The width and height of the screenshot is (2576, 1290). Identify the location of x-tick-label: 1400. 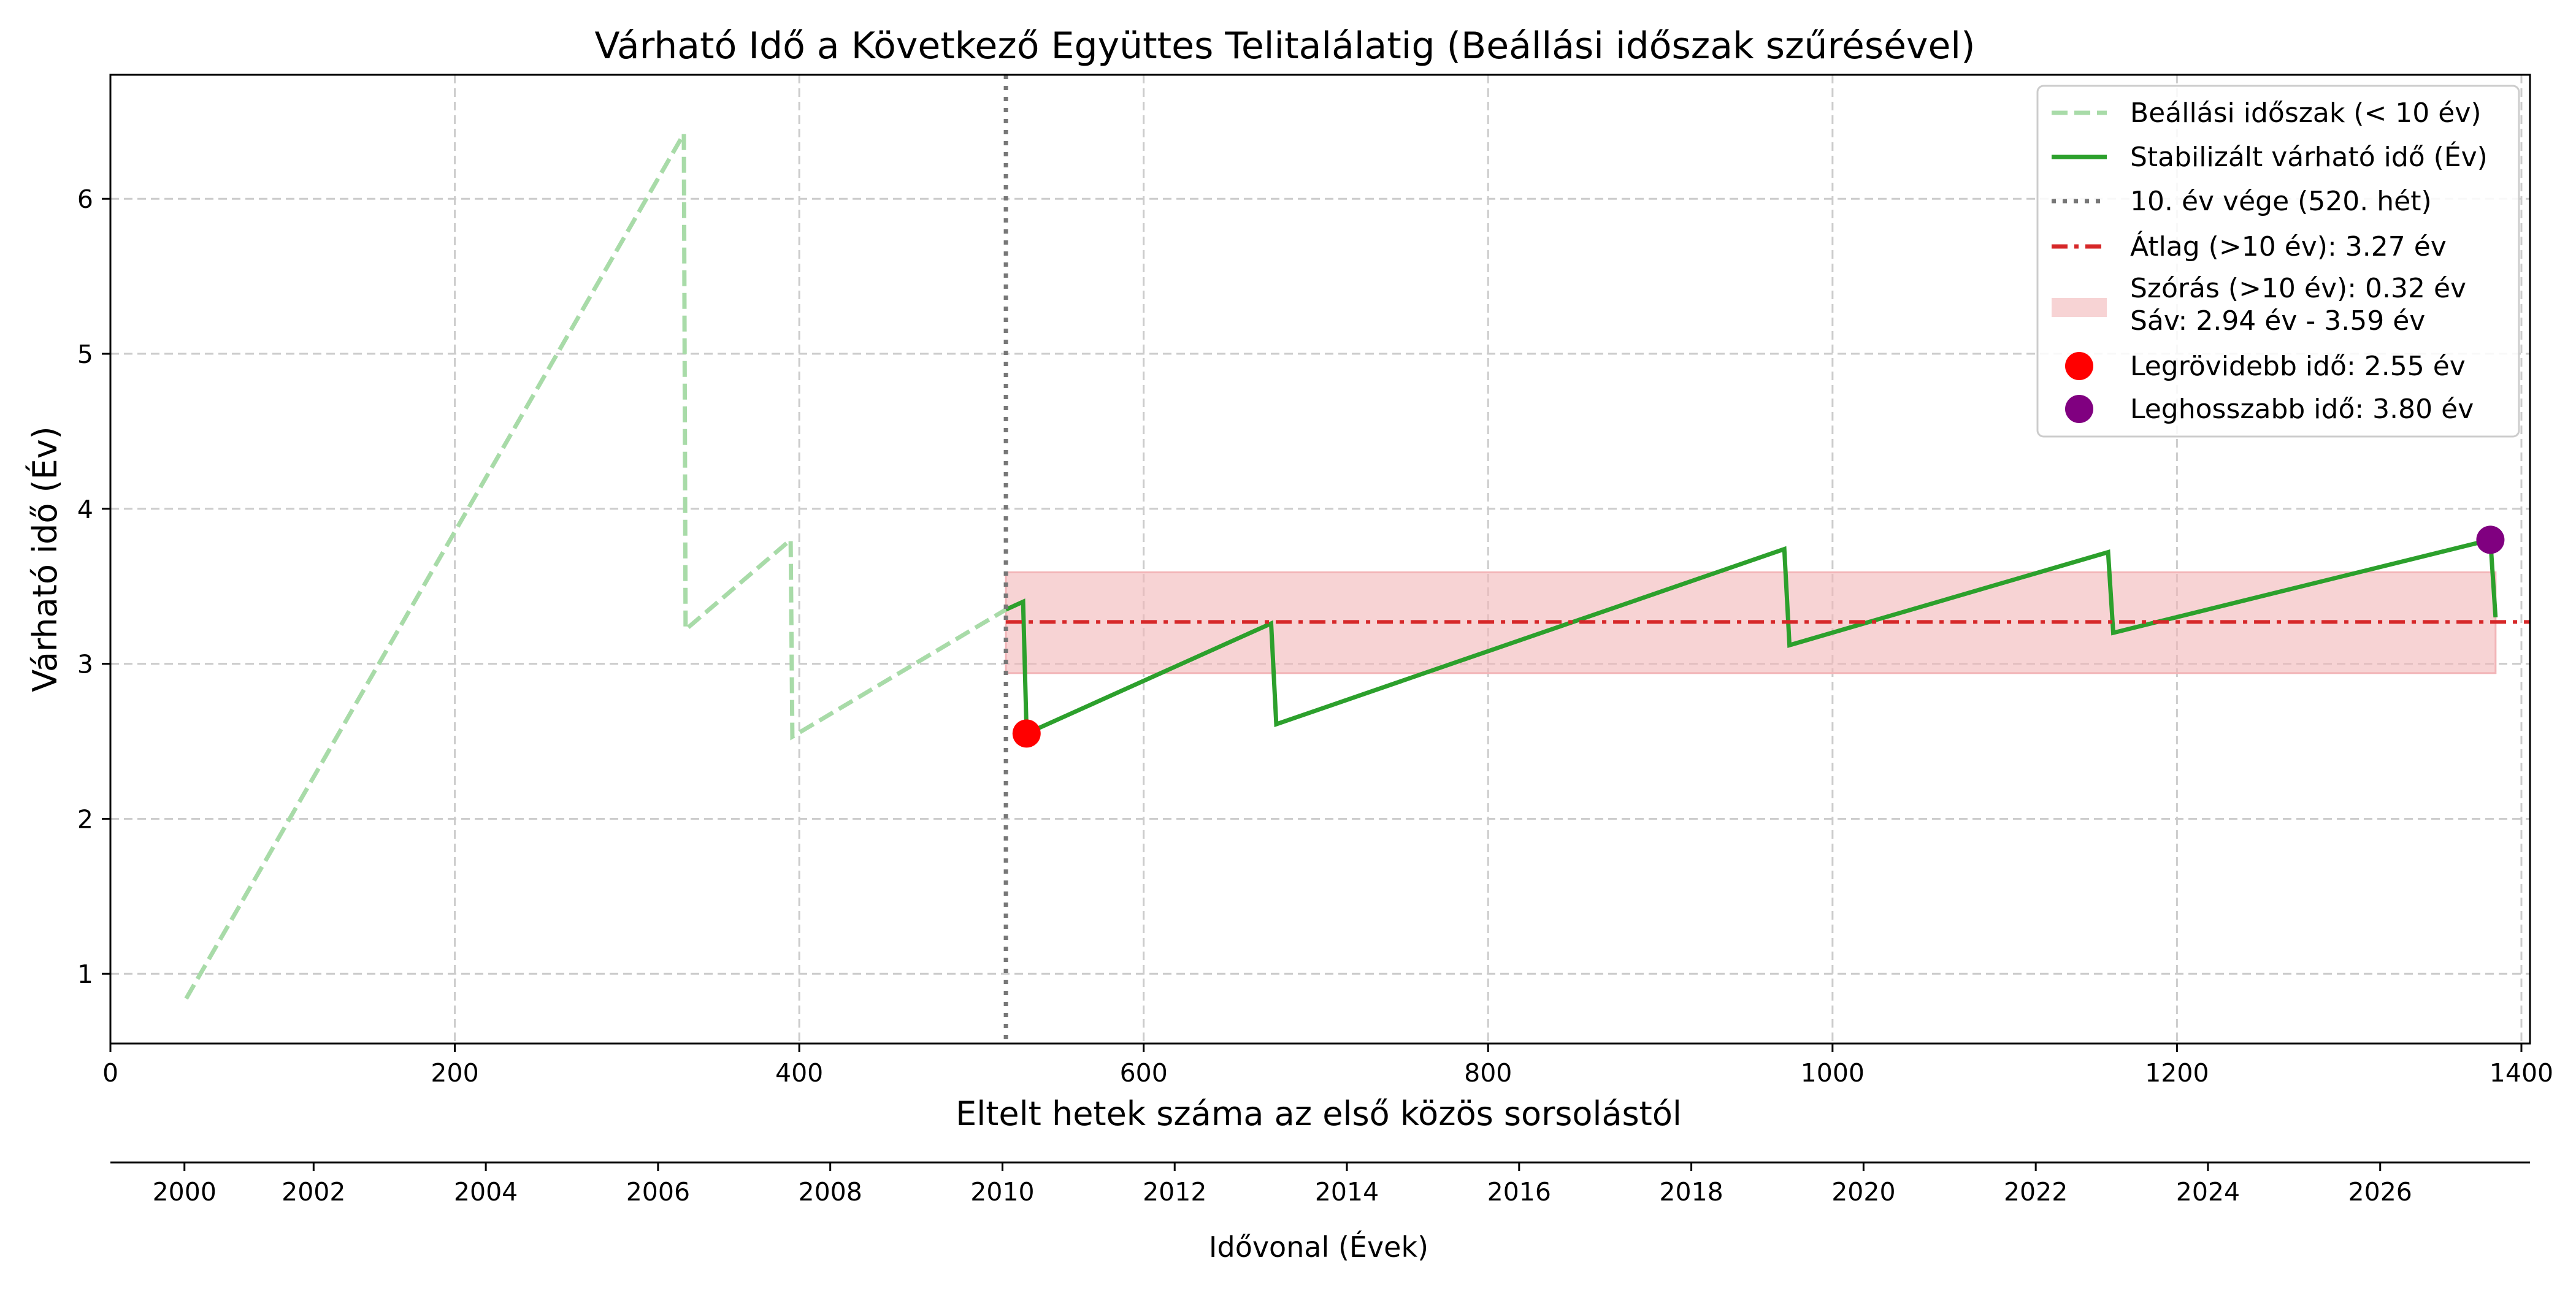
(2521, 1073).